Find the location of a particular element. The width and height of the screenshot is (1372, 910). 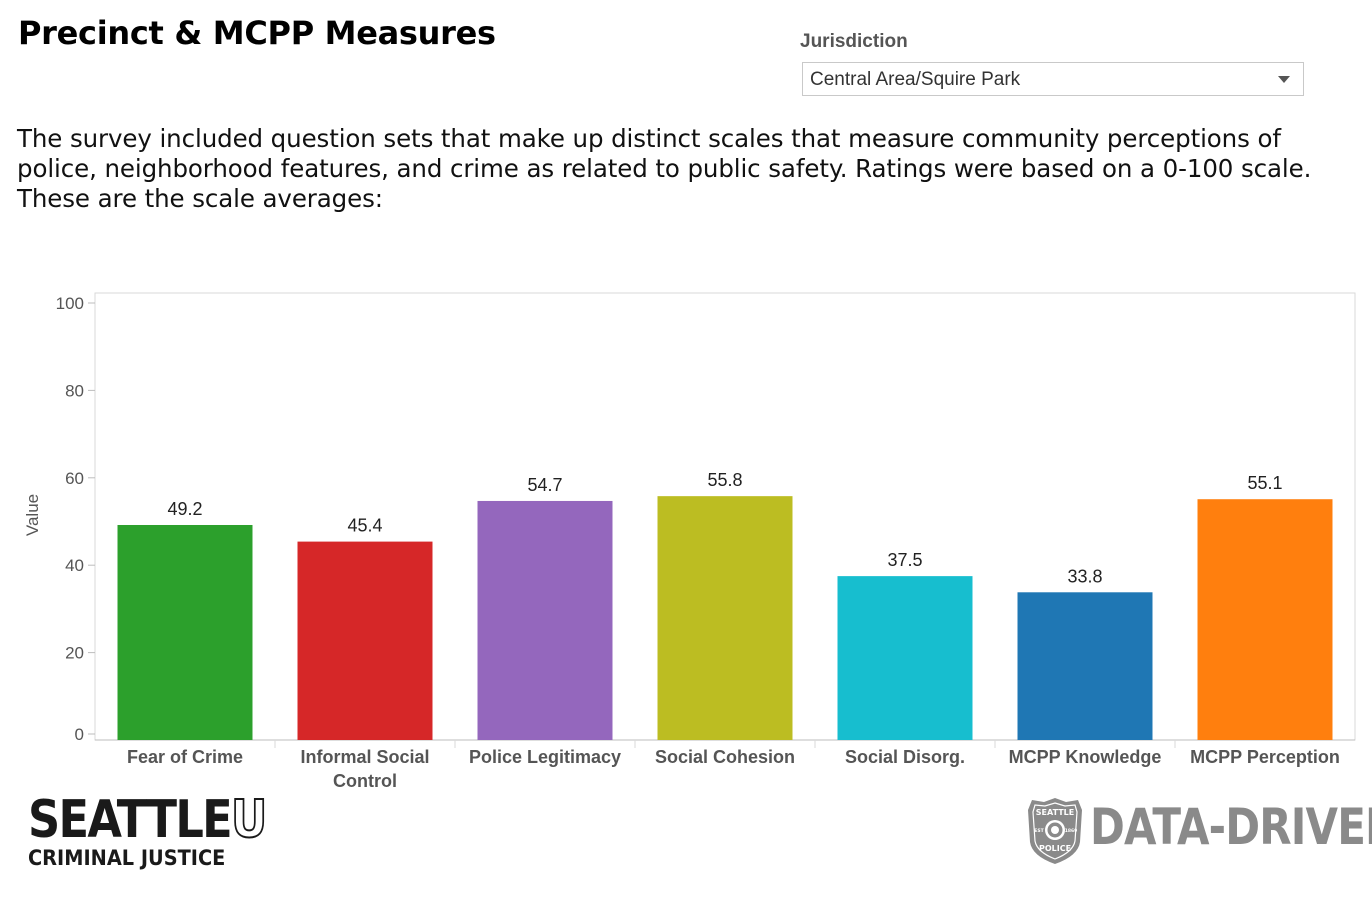

data-label: 45.4 is located at coordinates (364, 526).